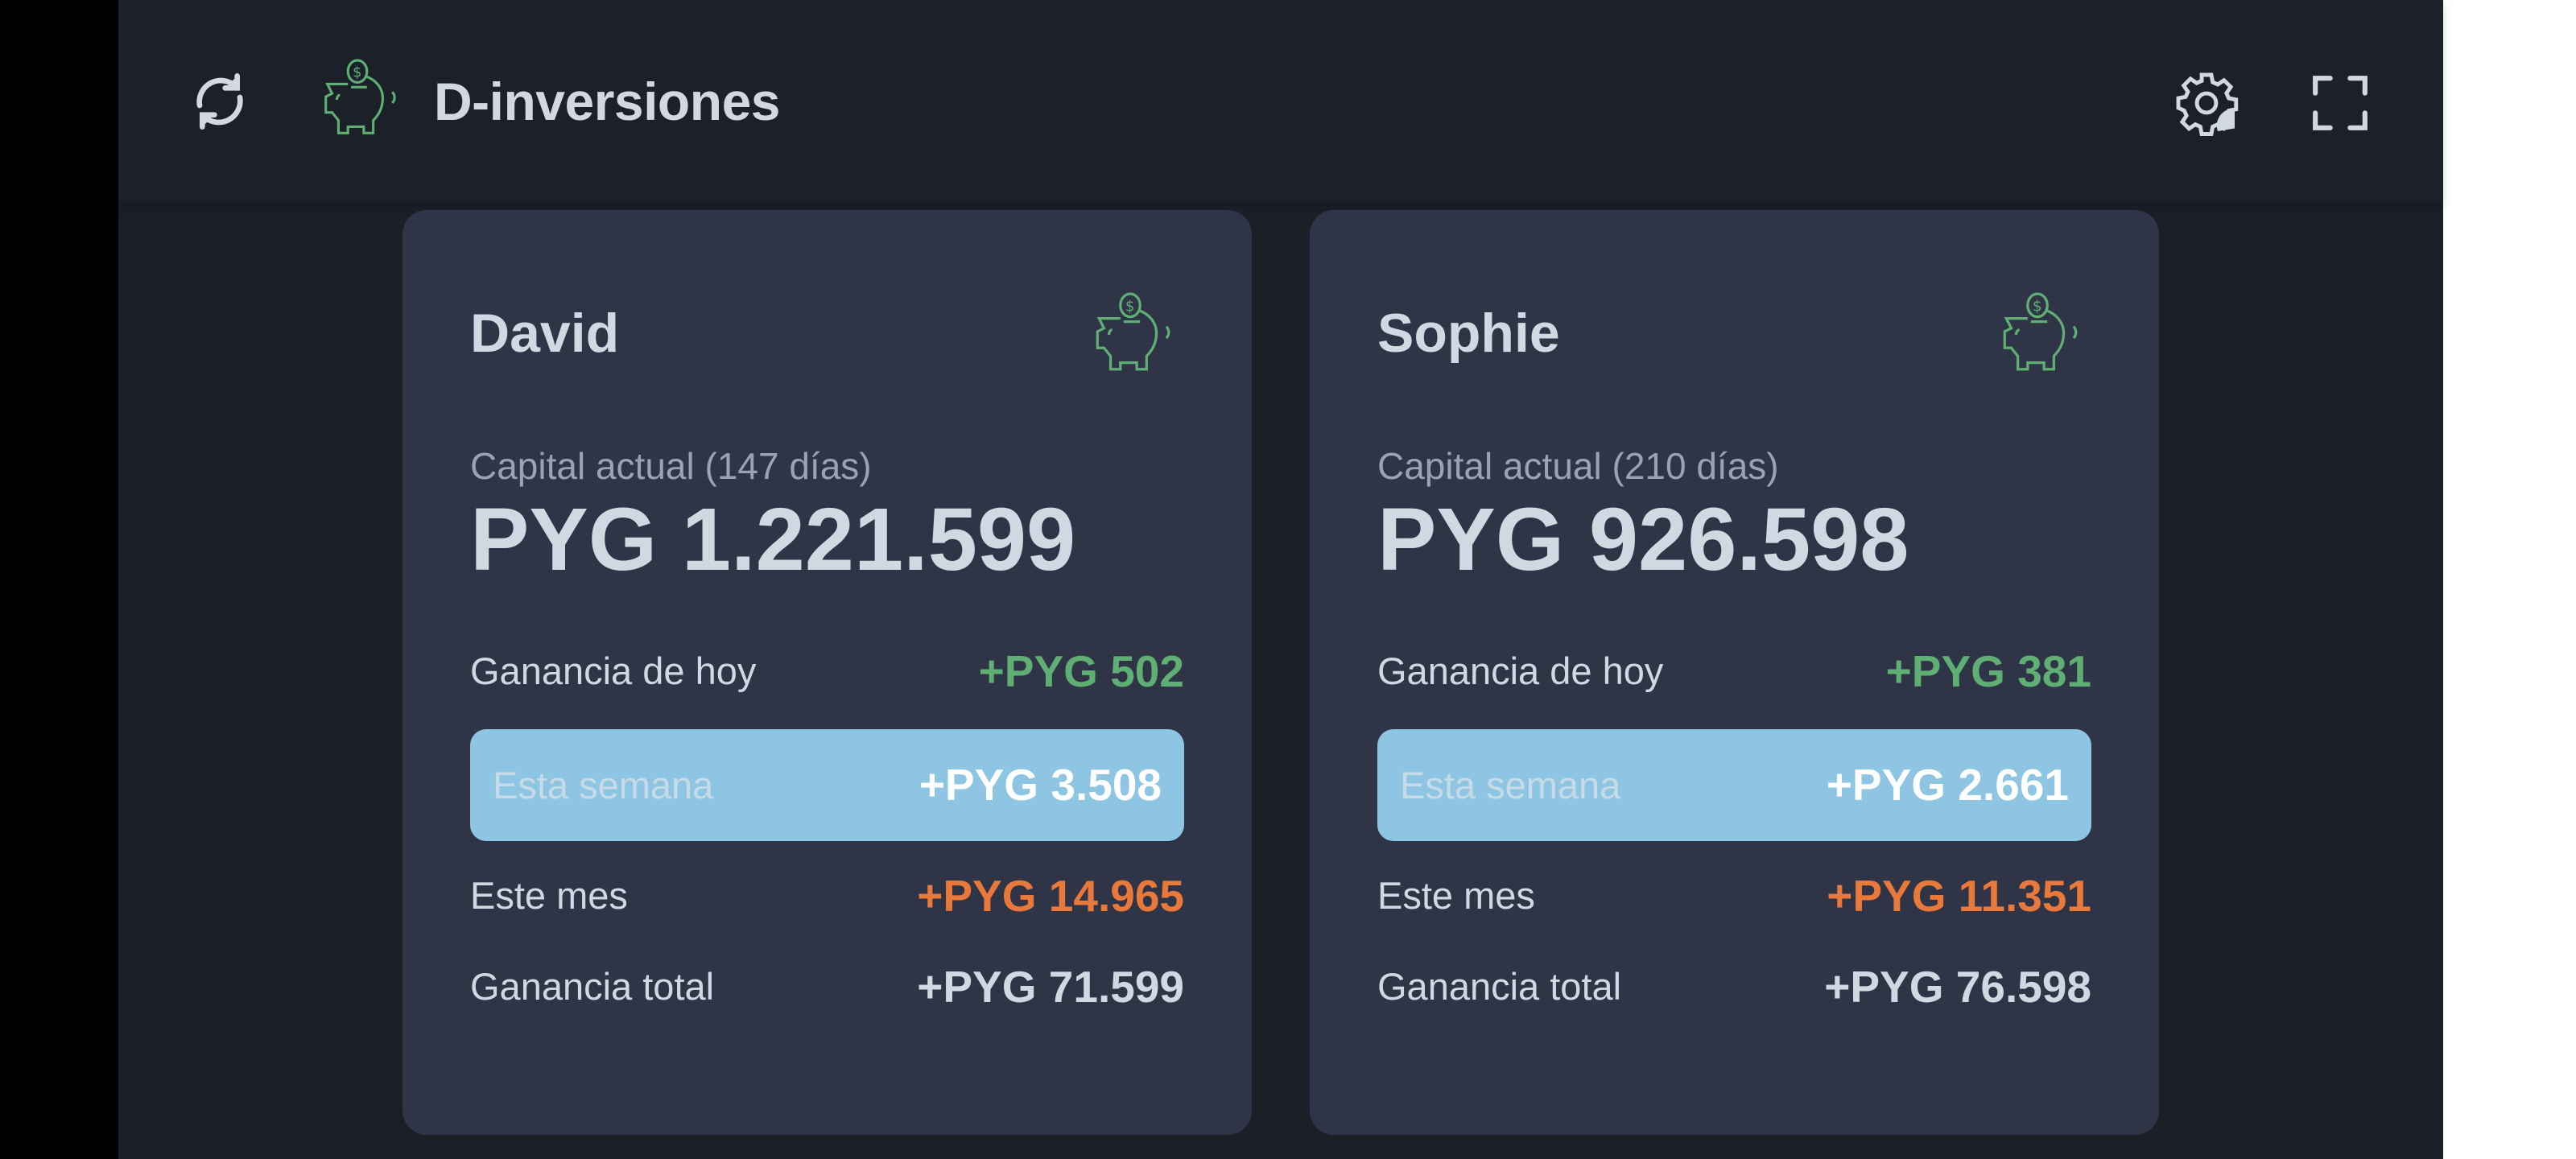 The height and width of the screenshot is (1159, 2576). What do you see at coordinates (1040, 785) in the screenshot?
I see `week-value: +PYG 3.508` at bounding box center [1040, 785].